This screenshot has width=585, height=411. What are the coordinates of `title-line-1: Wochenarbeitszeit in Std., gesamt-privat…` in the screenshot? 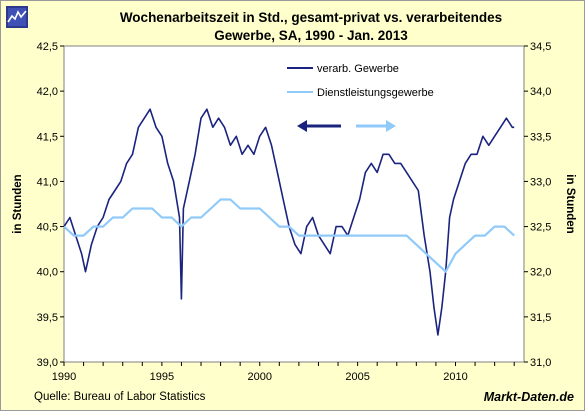 It's located at (311, 17).